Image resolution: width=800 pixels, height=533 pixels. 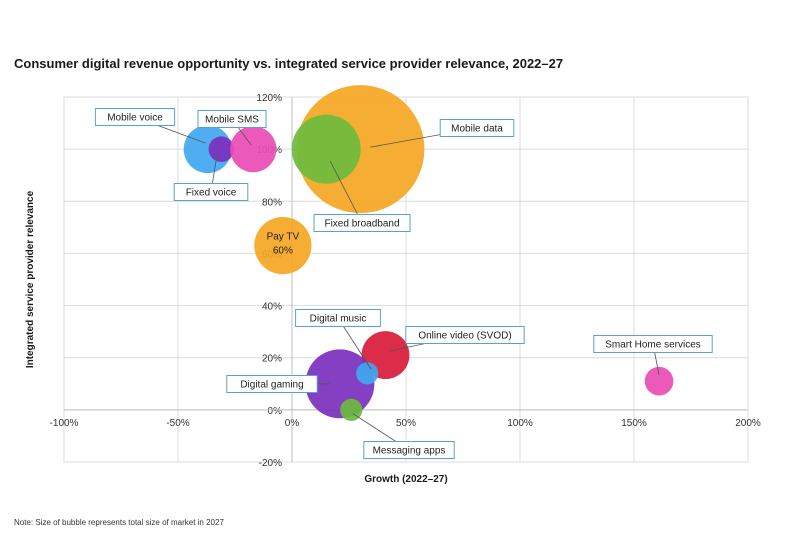 What do you see at coordinates (351, 409) in the screenshot?
I see `bubble-messaging-apps` at bounding box center [351, 409].